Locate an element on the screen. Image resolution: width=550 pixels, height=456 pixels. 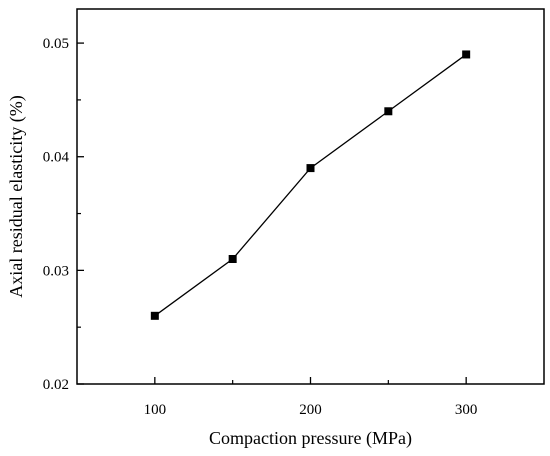
x-axis-title: Compaction pressure (MPa) is located at coordinates (310, 438).